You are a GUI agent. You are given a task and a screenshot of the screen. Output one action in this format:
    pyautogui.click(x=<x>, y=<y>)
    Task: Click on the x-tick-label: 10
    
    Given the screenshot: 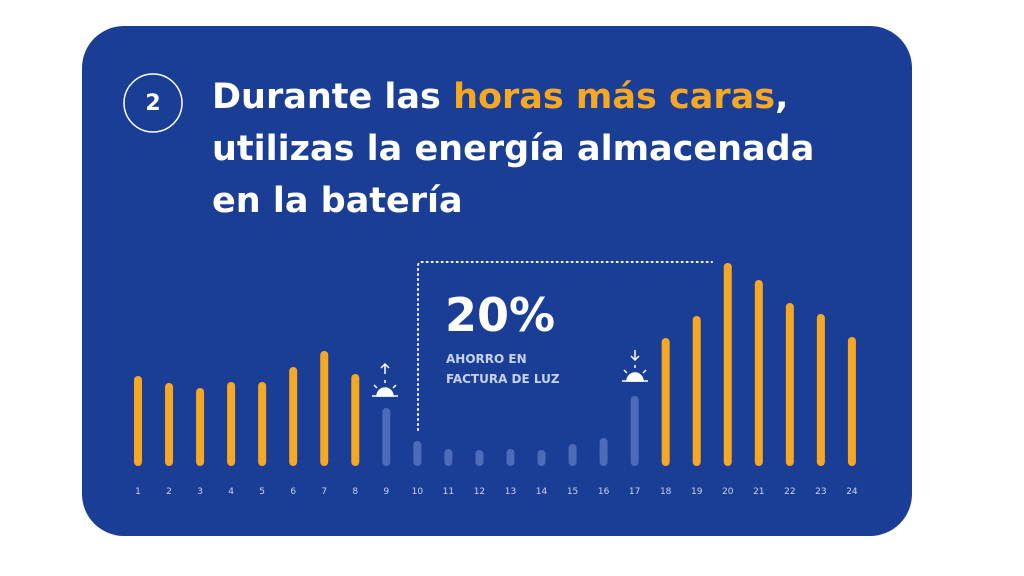 What is the action you would take?
    pyautogui.click(x=418, y=492)
    